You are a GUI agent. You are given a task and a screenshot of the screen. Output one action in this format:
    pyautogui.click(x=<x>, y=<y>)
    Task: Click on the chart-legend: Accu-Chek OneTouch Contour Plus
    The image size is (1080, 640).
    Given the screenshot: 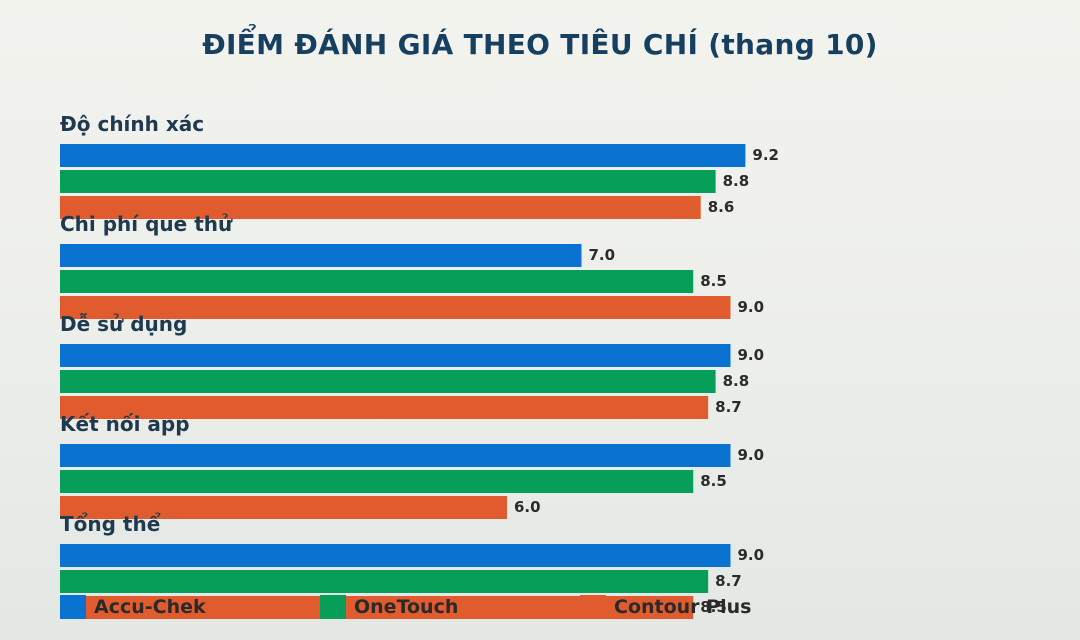 What is the action you would take?
    pyautogui.click(x=540, y=607)
    